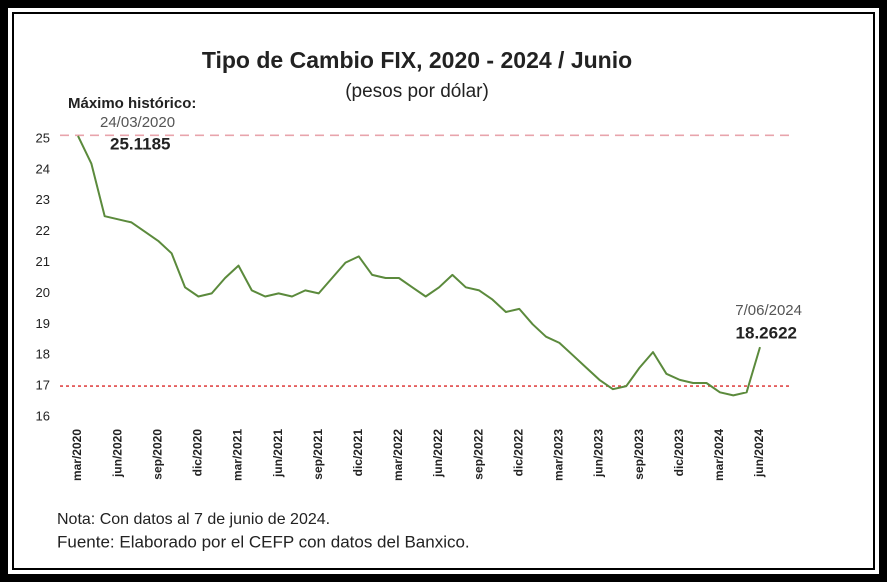 Image resolution: width=887 pixels, height=582 pixels. I want to click on annotation: 18.2622, so click(766, 332).